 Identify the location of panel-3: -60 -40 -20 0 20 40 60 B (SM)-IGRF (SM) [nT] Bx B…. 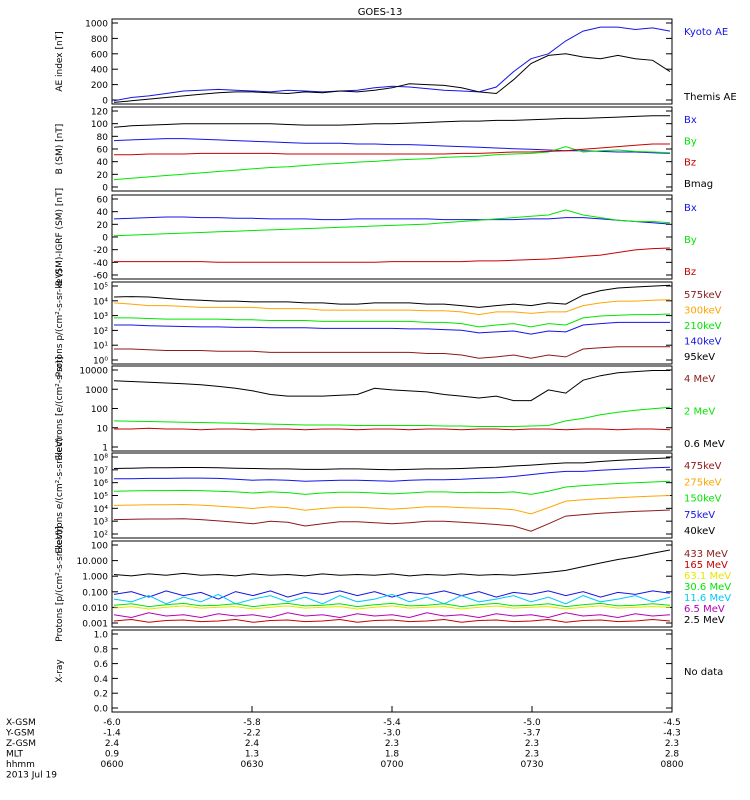
(376, 237).